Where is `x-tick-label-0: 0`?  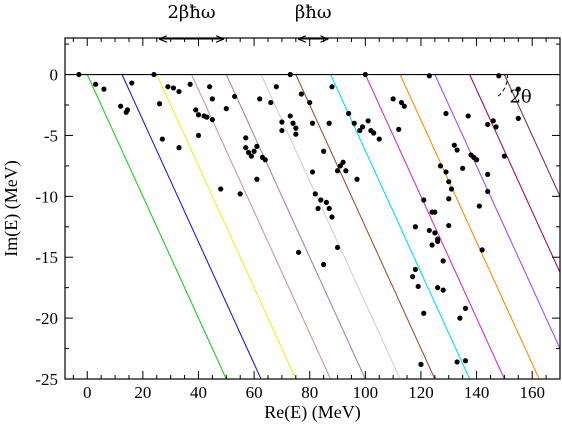 x-tick-label-0: 0 is located at coordinates (87, 392).